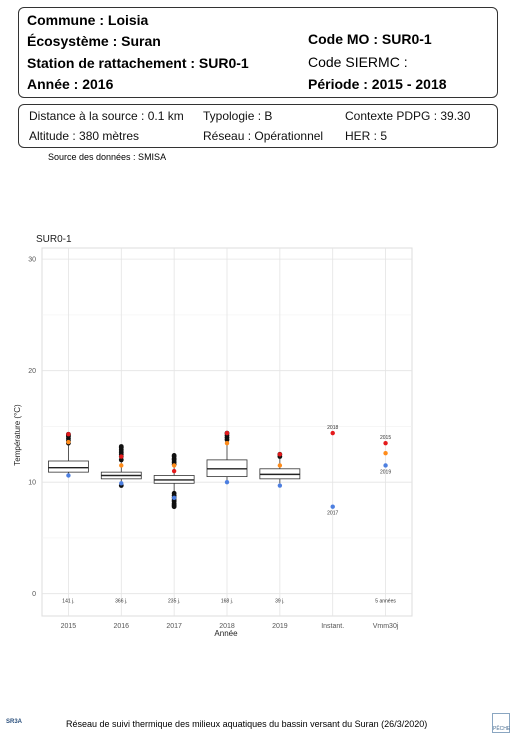  Describe the element at coordinates (68, 602) in the screenshot. I see `day-count-label: 141 j.` at that location.